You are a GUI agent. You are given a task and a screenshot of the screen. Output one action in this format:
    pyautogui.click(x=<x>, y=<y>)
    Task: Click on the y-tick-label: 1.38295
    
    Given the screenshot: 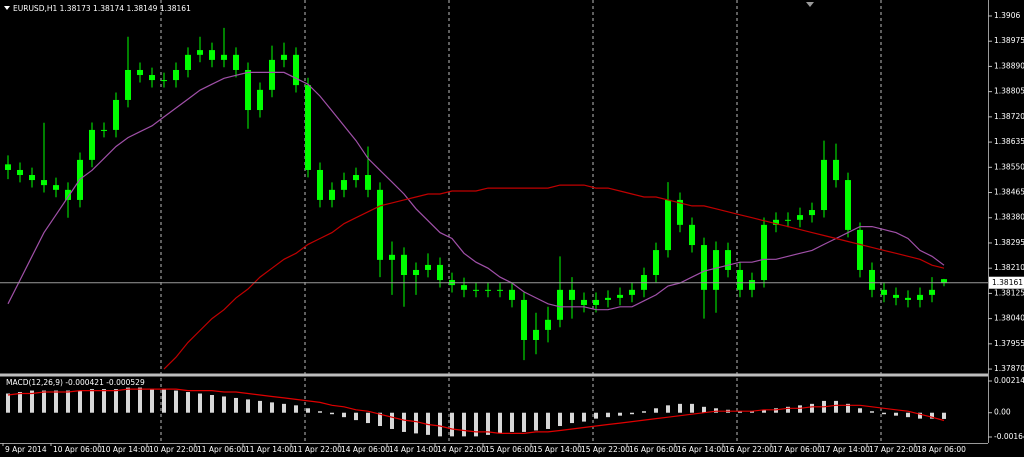 What is the action you would take?
    pyautogui.click(x=1009, y=242)
    